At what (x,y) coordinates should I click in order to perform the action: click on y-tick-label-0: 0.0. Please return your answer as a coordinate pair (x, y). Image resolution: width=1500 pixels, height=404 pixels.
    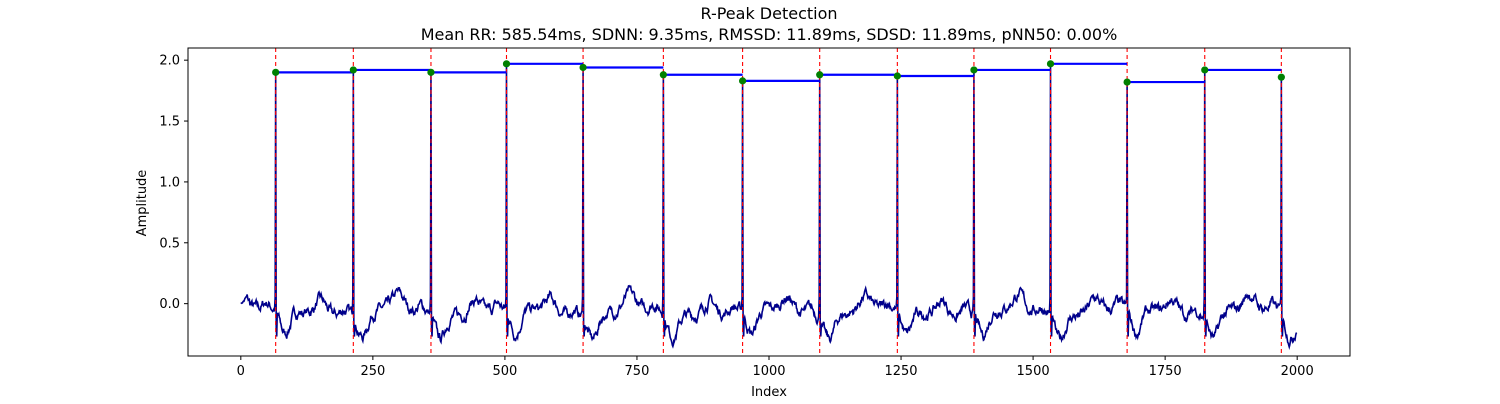
    Looking at the image, I should click on (169, 304).